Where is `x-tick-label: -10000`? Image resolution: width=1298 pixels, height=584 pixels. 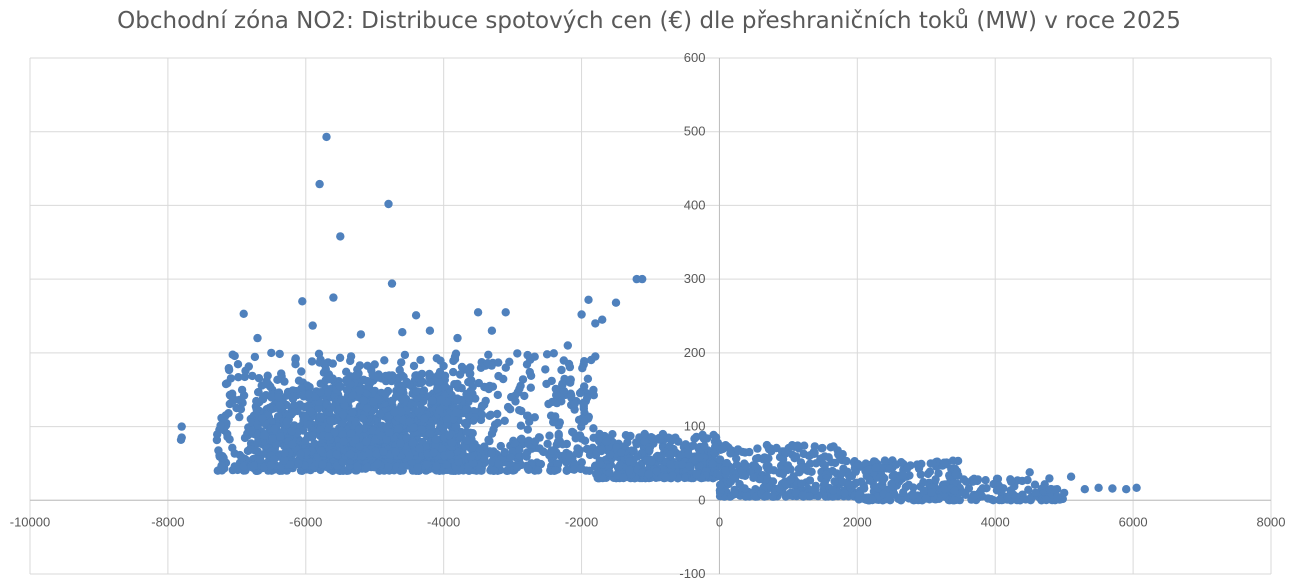 x-tick-label: -10000 is located at coordinates (30, 521).